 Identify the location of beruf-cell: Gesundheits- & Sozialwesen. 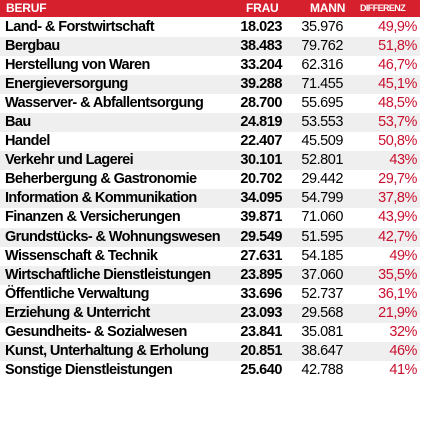
(96, 331).